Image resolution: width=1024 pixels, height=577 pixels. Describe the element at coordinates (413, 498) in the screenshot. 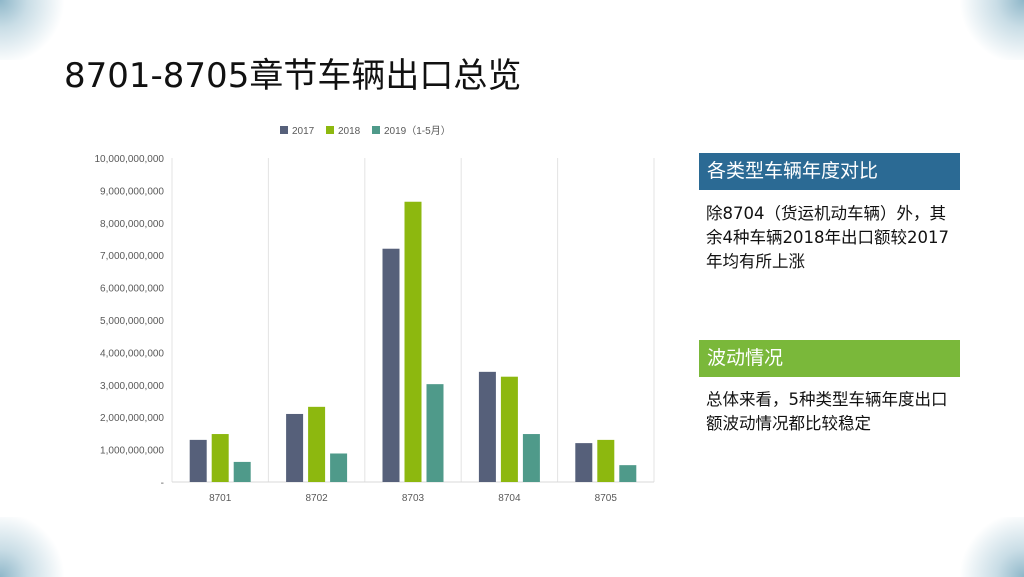

I see `x-tick-label: 8703` at that location.